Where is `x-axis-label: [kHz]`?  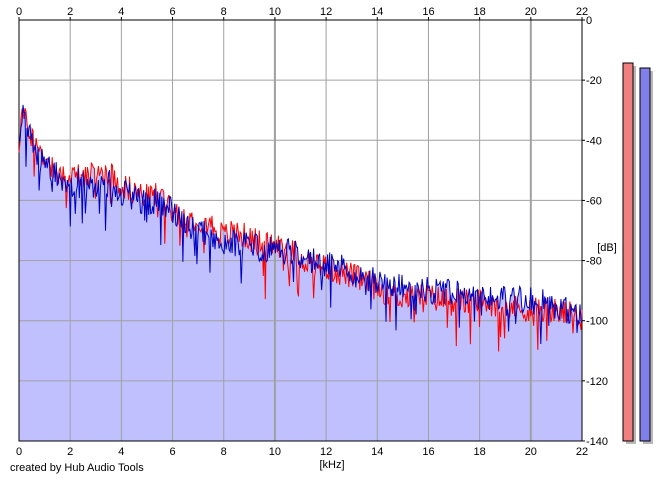
x-axis-label: [kHz] is located at coordinates (331, 465).